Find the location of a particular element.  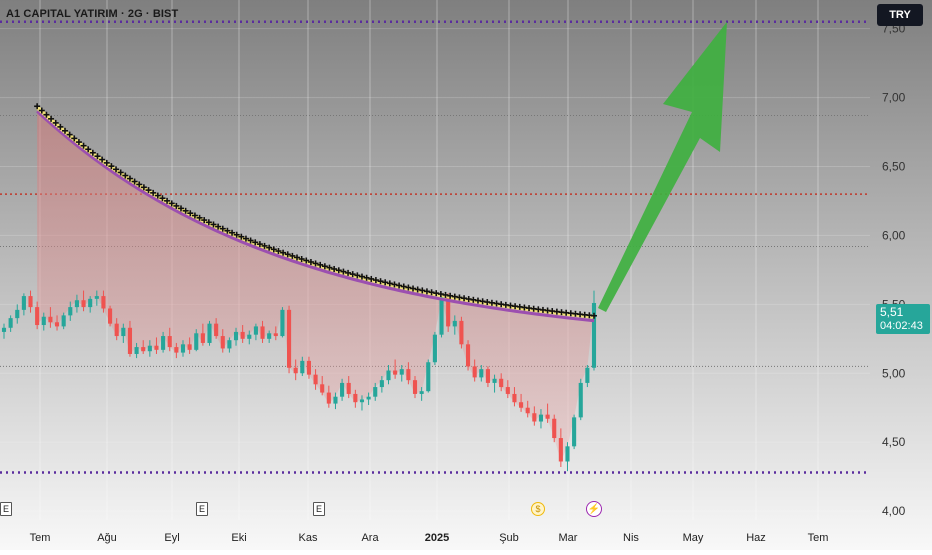

arrow-shape is located at coordinates (662, 167).